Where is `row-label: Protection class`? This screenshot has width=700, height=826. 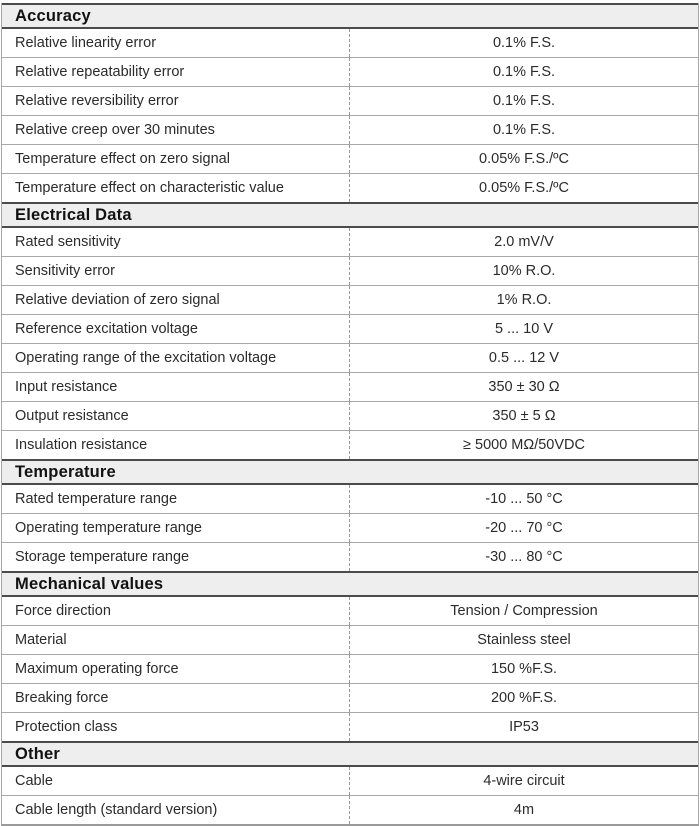 row-label: Protection class is located at coordinates (176, 727).